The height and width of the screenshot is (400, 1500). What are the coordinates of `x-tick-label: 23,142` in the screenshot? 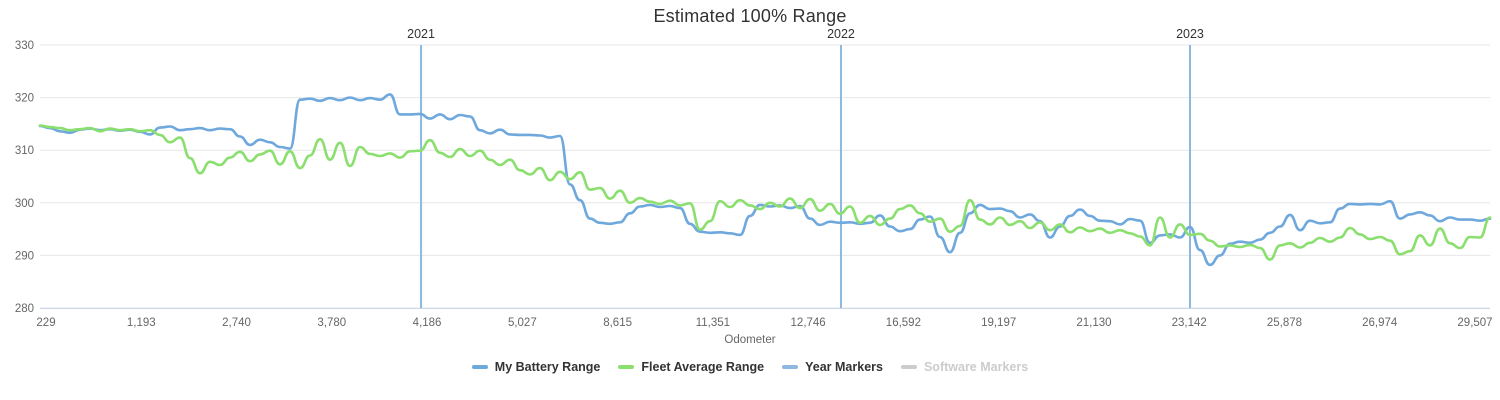 It's located at (1189, 323).